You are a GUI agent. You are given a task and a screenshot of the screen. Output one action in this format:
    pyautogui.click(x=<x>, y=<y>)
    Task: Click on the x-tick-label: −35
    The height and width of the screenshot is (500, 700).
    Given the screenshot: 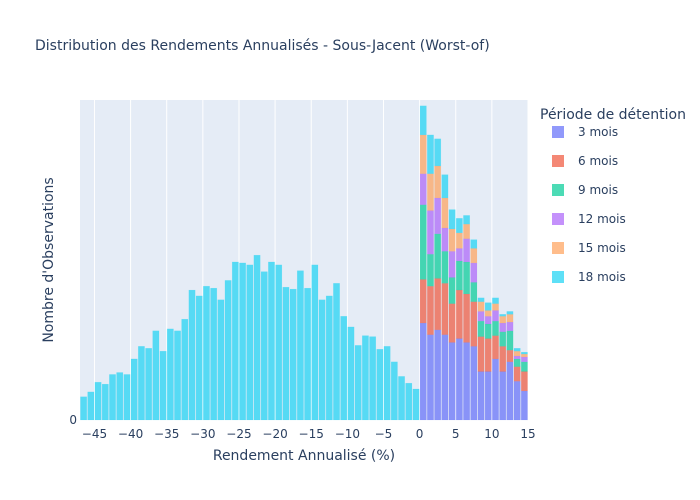 What is the action you would take?
    pyautogui.click(x=166, y=434)
    